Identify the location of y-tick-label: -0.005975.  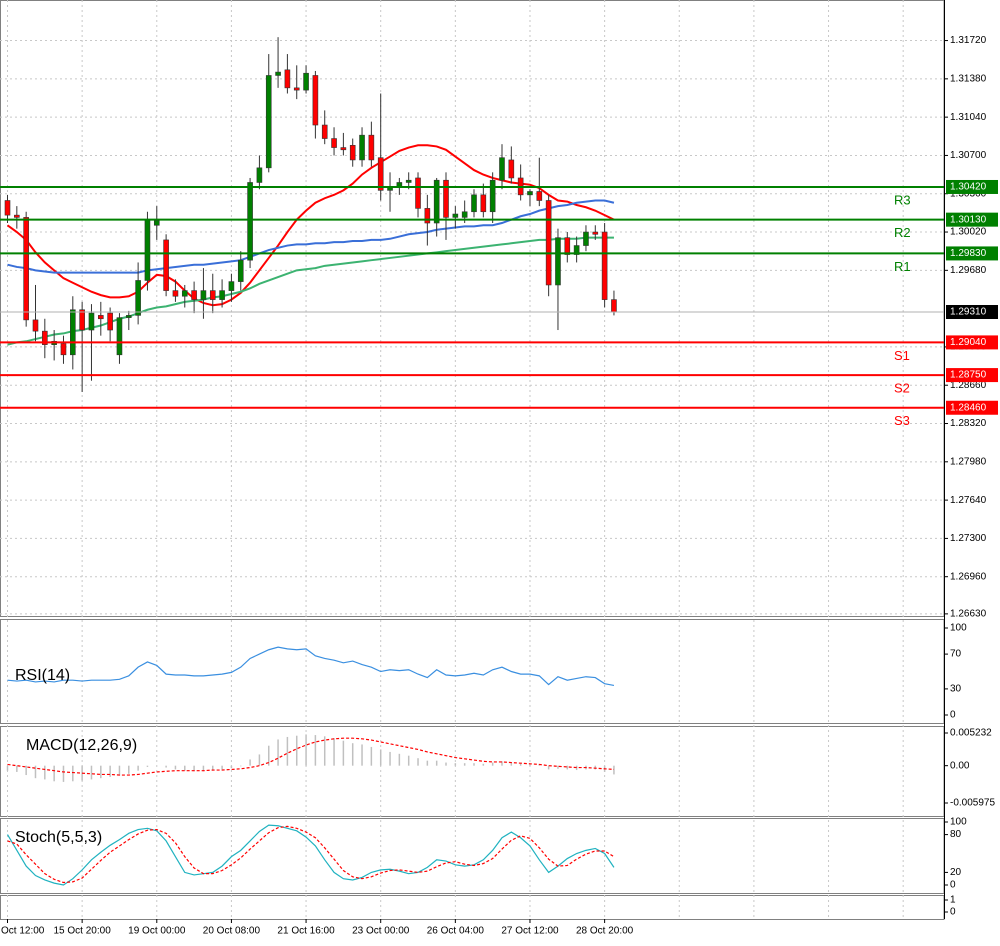
(972, 803).